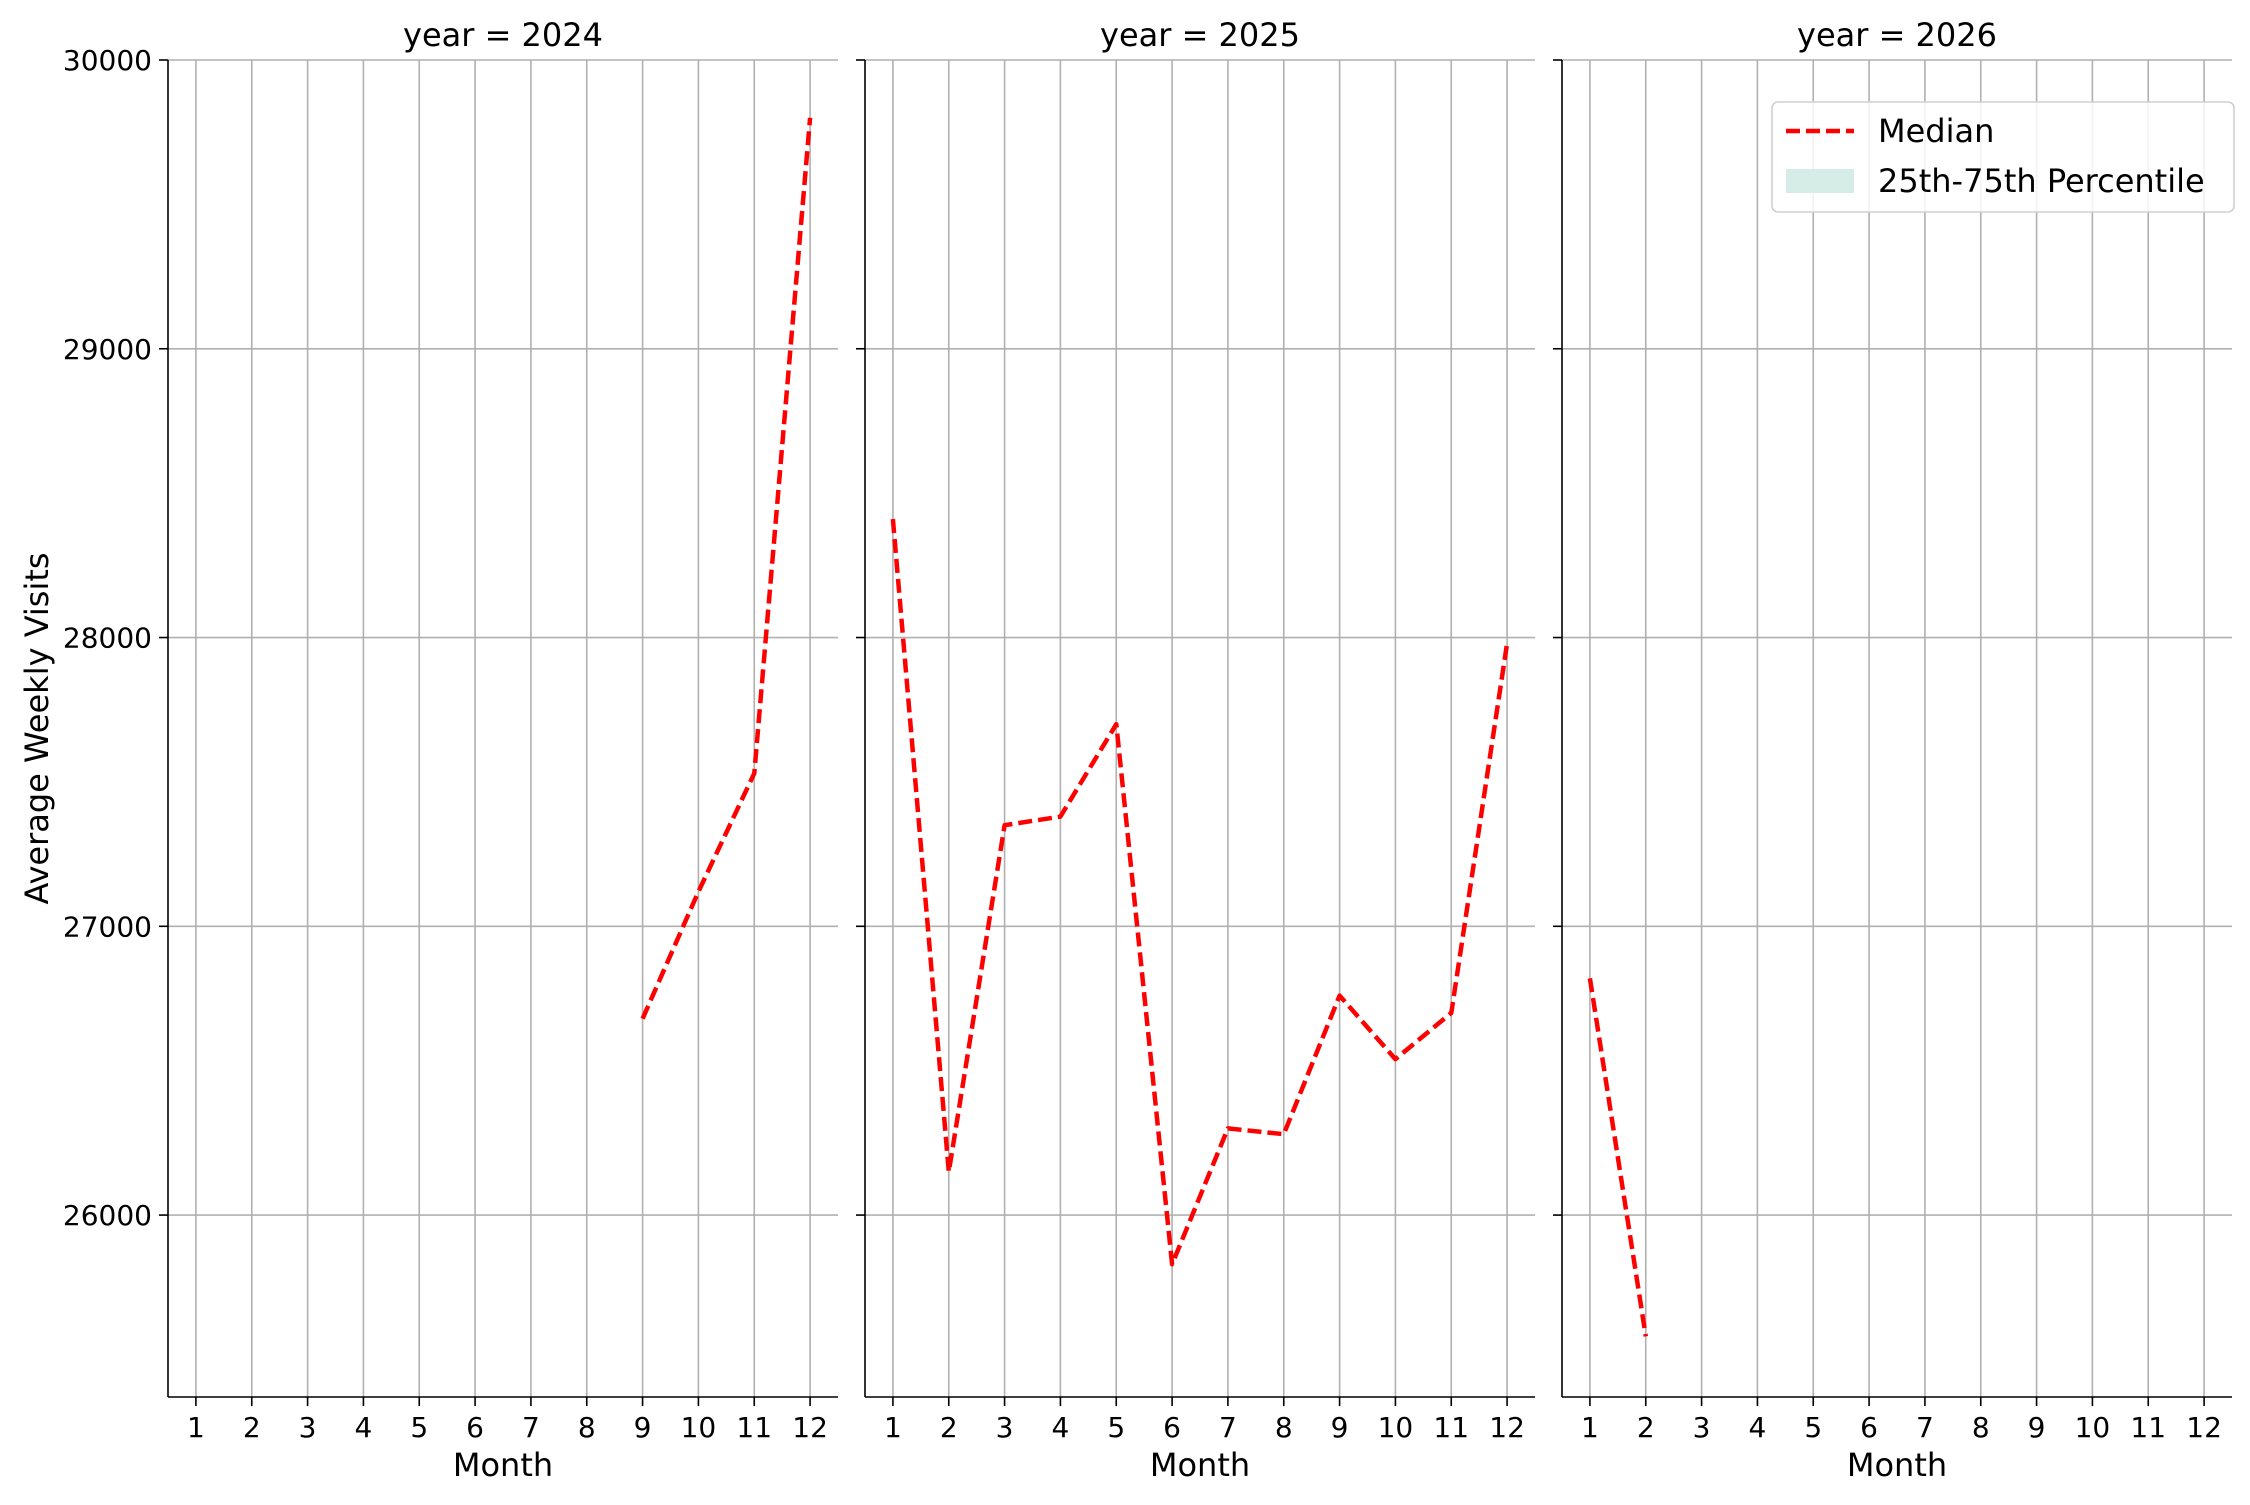 This screenshot has height=1505, width=2250. What do you see at coordinates (1936, 131) in the screenshot?
I see `legend-label: Median` at bounding box center [1936, 131].